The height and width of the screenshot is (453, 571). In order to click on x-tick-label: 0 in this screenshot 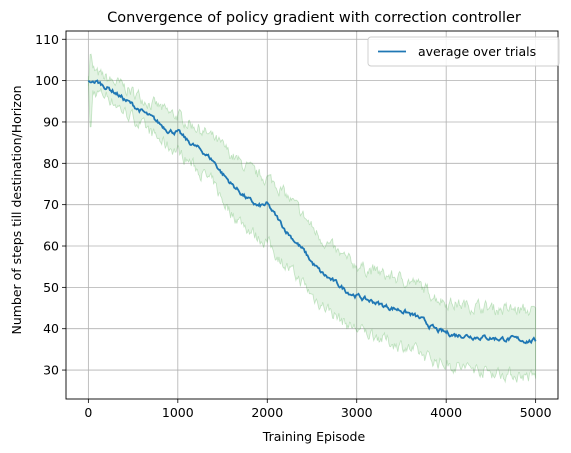, I will do `click(88, 412)`.